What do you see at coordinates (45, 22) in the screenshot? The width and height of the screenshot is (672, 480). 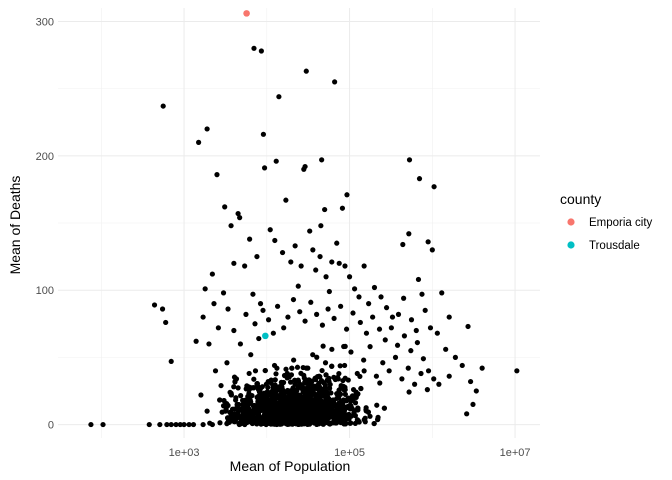 I see `y-tick-label: 300` at bounding box center [45, 22].